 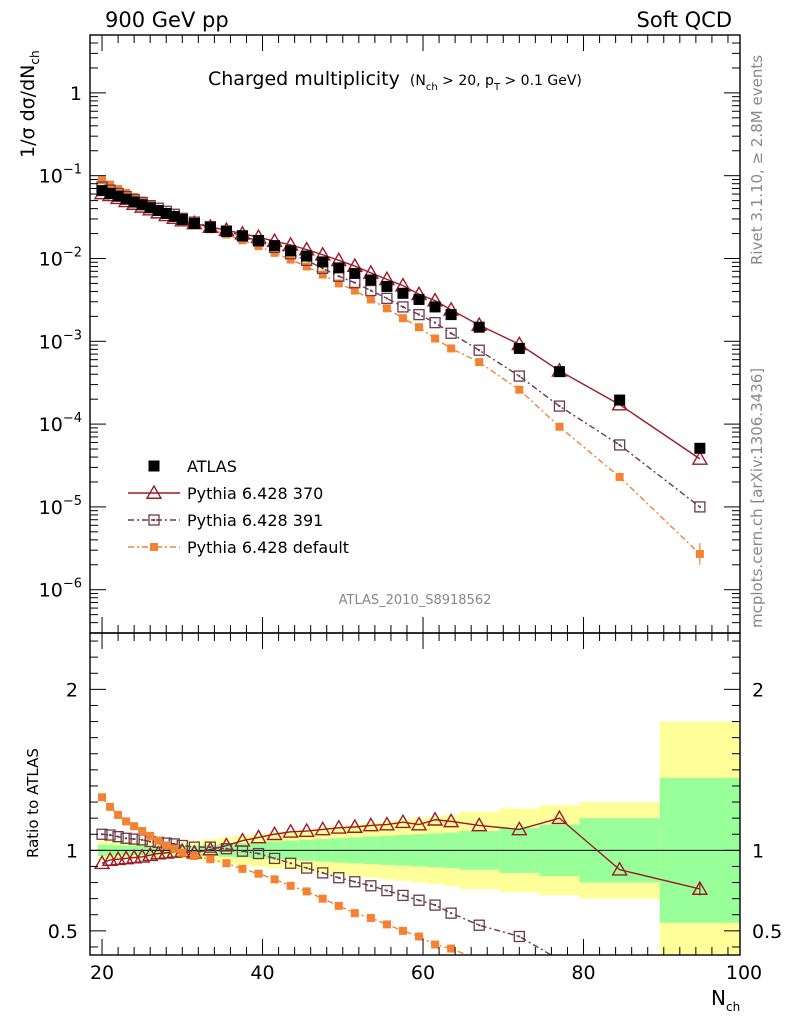 I want to click on main-title-cut-sub-b: T, so click(x=497, y=87).